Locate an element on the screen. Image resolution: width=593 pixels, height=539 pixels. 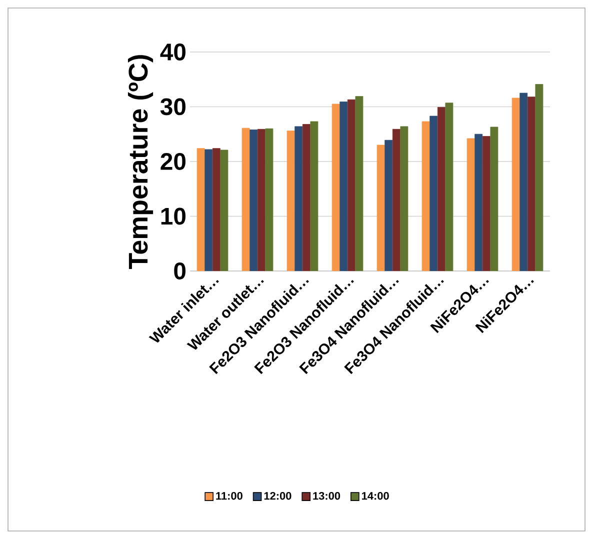
legend-label: 11:00 is located at coordinates (229, 496).